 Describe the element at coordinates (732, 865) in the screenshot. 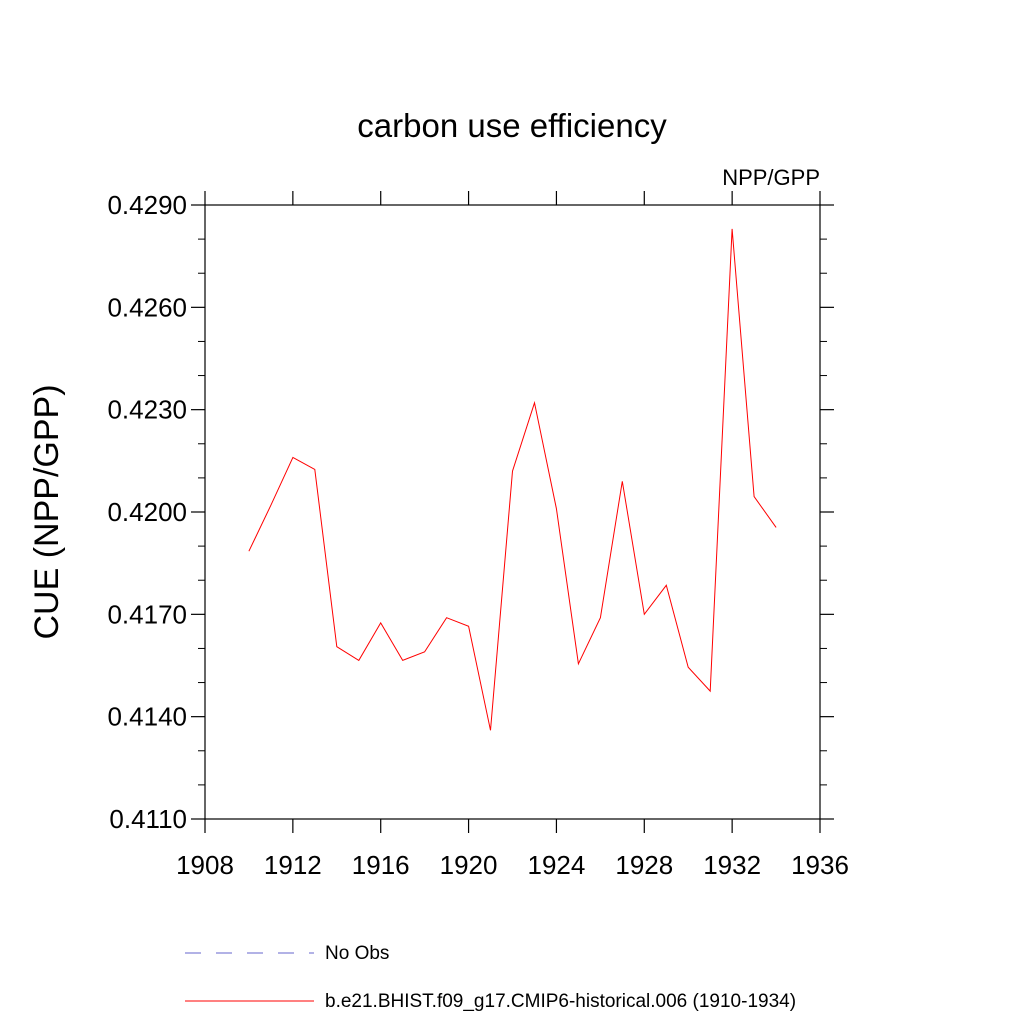

I see `x-tick-label: 1932` at that location.